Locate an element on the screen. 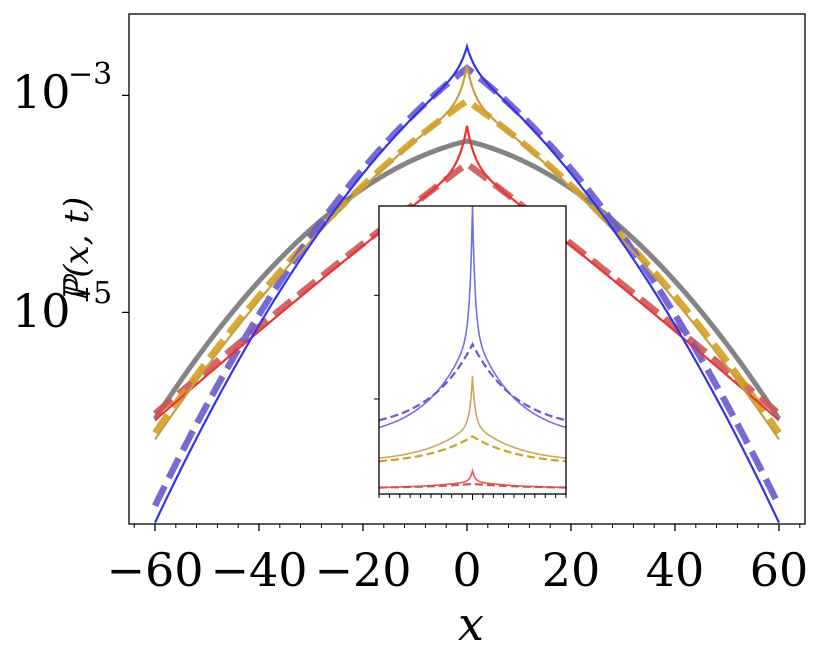 This screenshot has width=830, height=667. series-line-inset-blue-dashed is located at coordinates (472, 381).